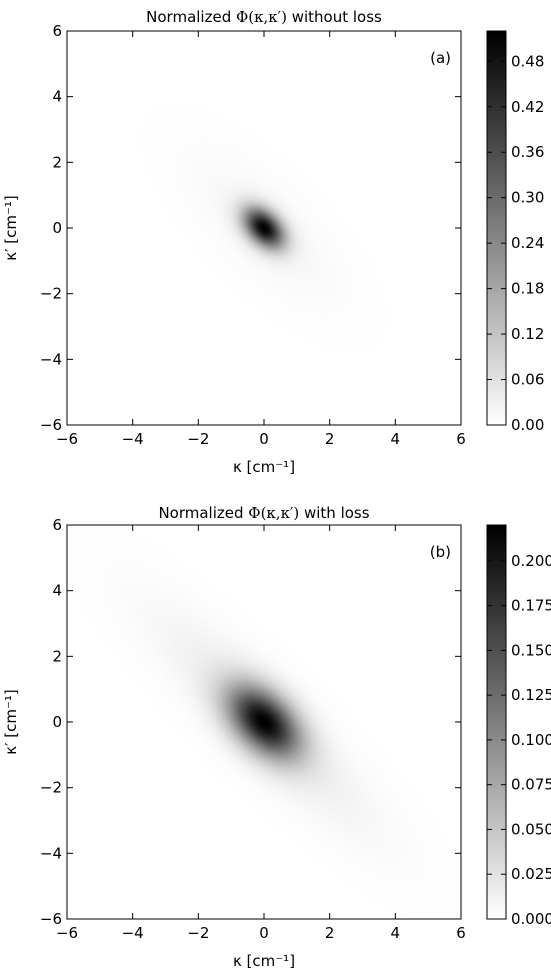 Image resolution: width=551 pixels, height=971 pixels. What do you see at coordinates (531, 785) in the screenshot?
I see `colorbar-tick-label: 0.075` at bounding box center [531, 785].